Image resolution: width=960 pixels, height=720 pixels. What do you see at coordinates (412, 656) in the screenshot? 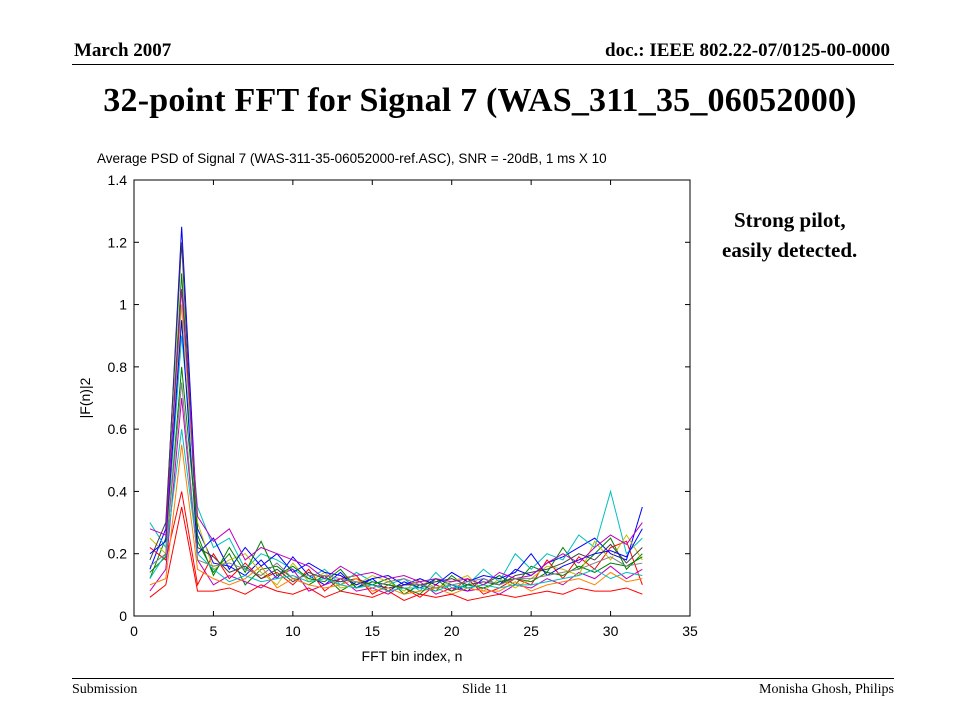
I see `x-axis-label: FFT bin index, n` at bounding box center [412, 656].